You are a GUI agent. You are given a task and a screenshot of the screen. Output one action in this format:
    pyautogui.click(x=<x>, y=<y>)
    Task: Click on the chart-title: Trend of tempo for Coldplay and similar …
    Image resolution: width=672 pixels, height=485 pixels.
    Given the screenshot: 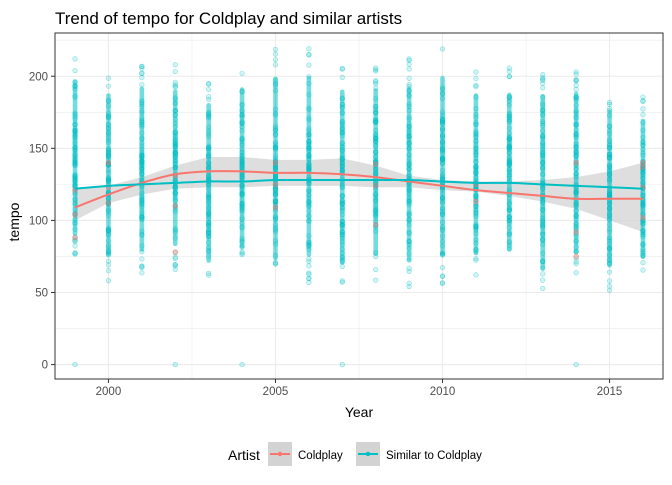 What is the action you would take?
    pyautogui.click(x=228, y=18)
    